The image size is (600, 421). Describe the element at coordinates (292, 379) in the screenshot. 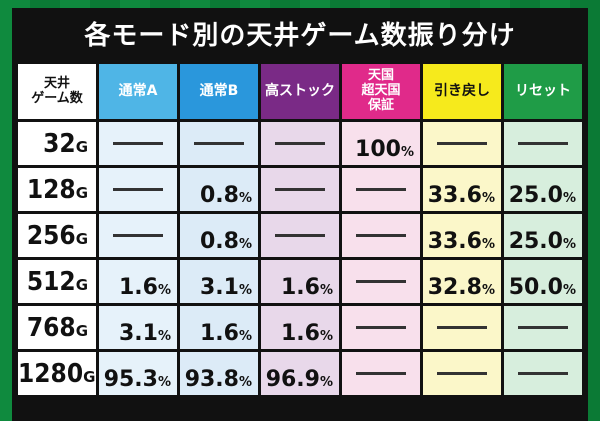

I see `percent-number: 96.9` at that location.